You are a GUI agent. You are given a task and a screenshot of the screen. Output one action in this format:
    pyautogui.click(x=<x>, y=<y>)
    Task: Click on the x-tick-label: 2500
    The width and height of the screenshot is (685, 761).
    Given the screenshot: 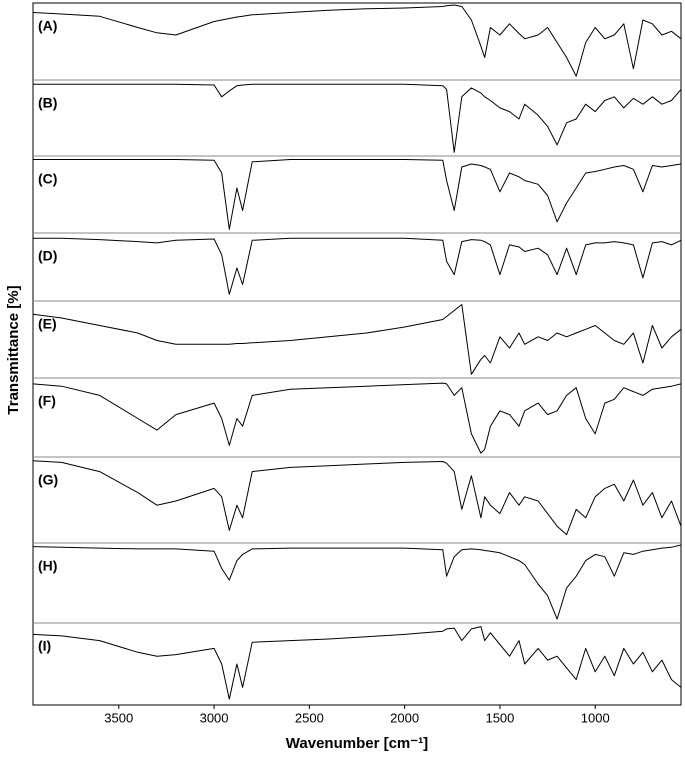 What is the action you would take?
    pyautogui.click(x=309, y=717)
    